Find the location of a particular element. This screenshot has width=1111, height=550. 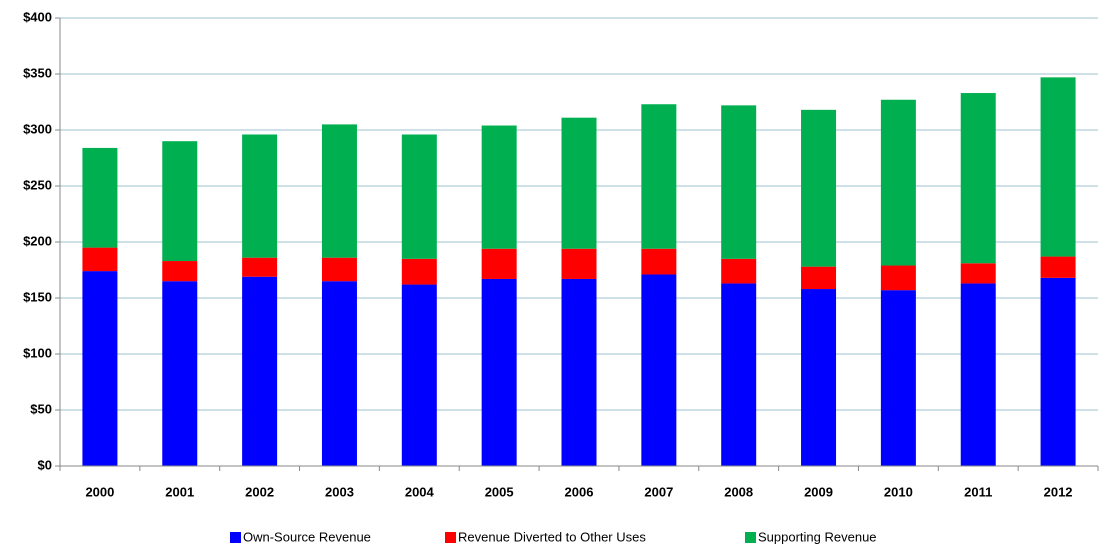

legend-label: Revenue Diverted to Other Uses is located at coordinates (552, 536).